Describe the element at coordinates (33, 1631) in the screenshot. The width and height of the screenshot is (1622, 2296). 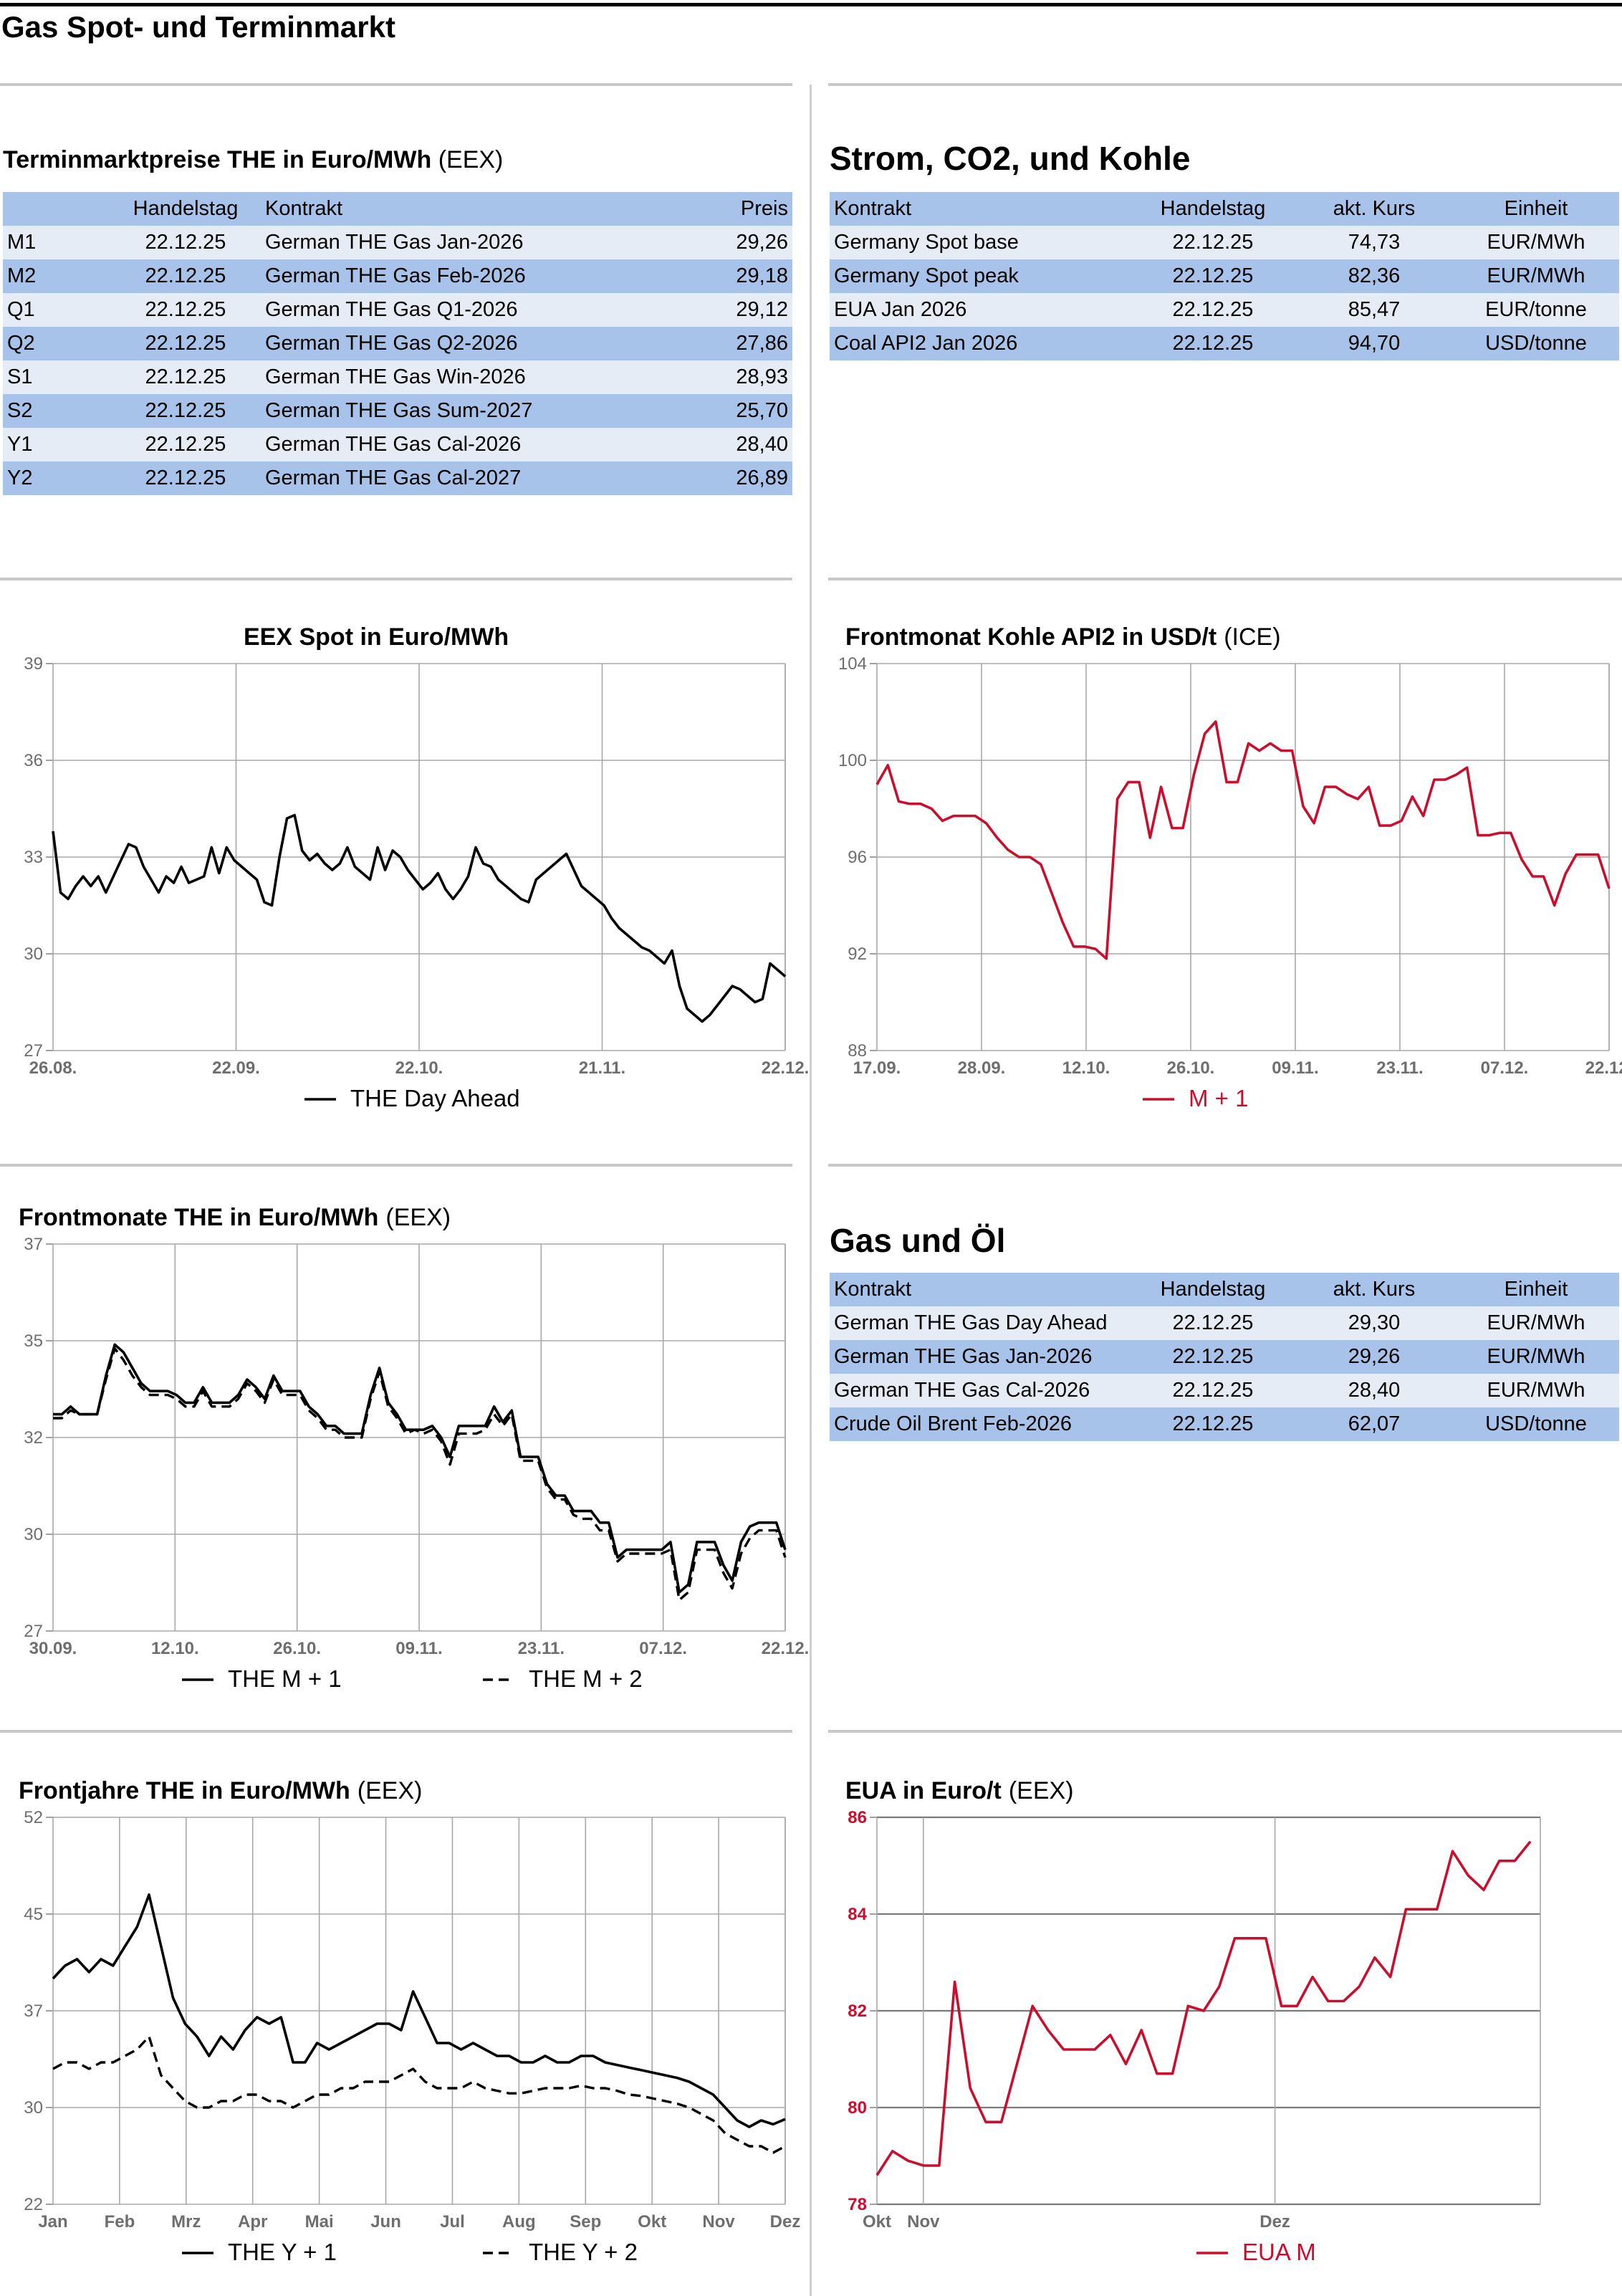
I see `y-tick-label: 27` at that location.